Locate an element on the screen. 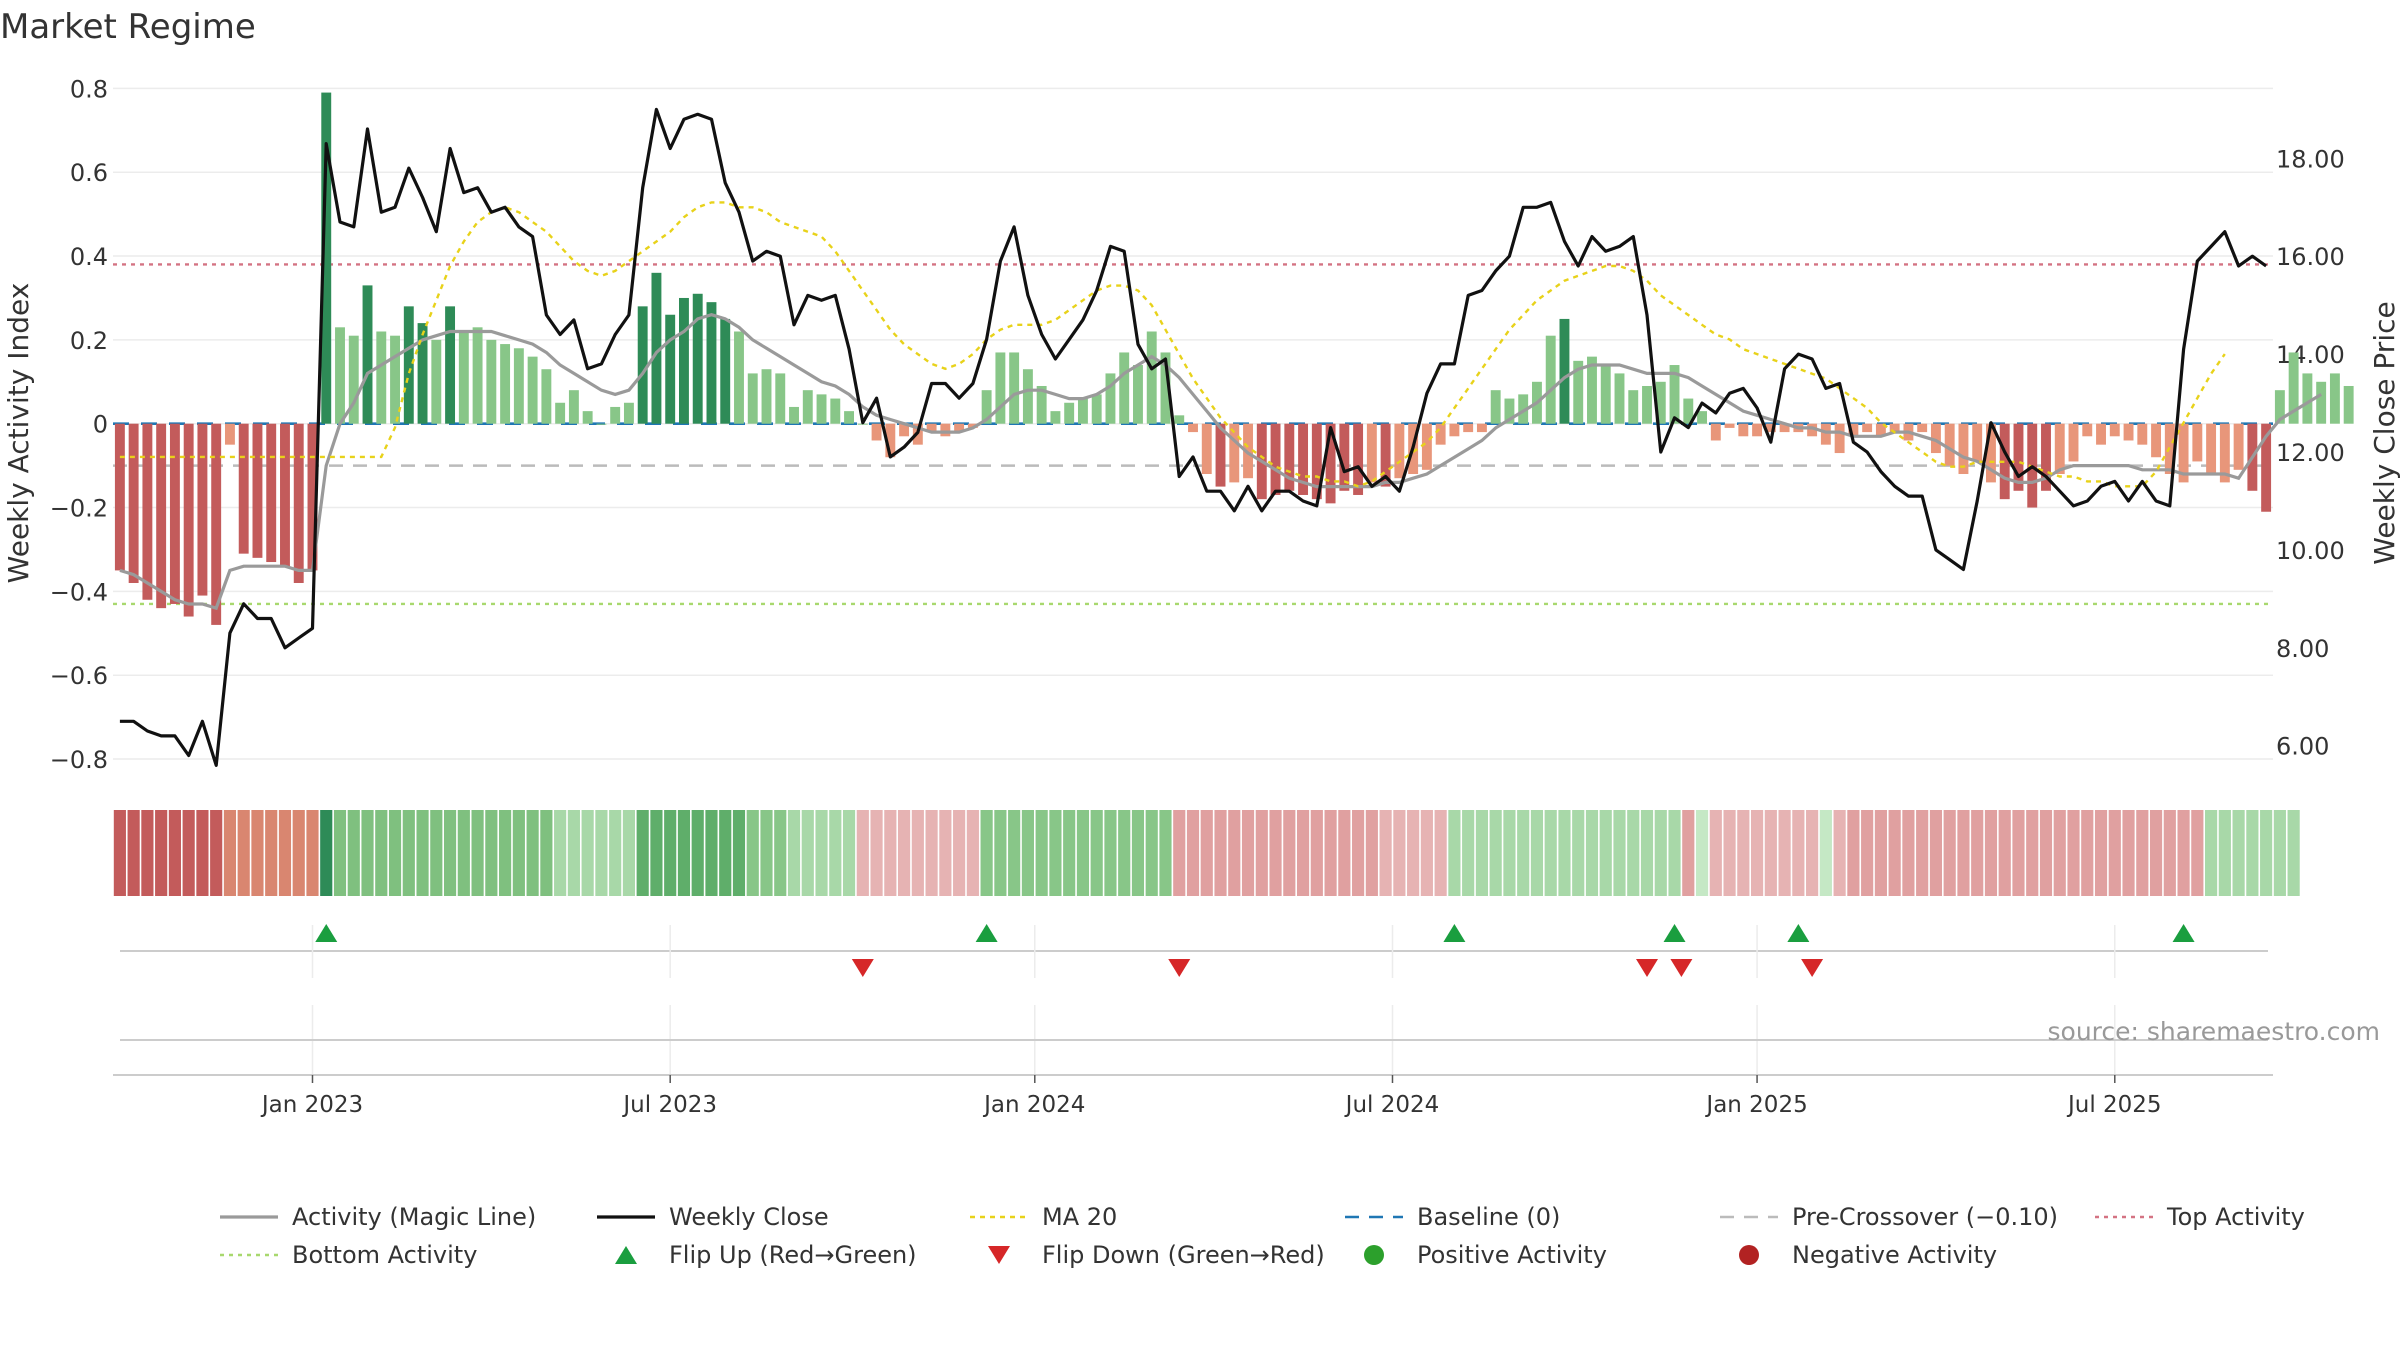 The width and height of the screenshot is (2400, 1350). y-tick-right: 14.00 is located at coordinates (2310, 355).